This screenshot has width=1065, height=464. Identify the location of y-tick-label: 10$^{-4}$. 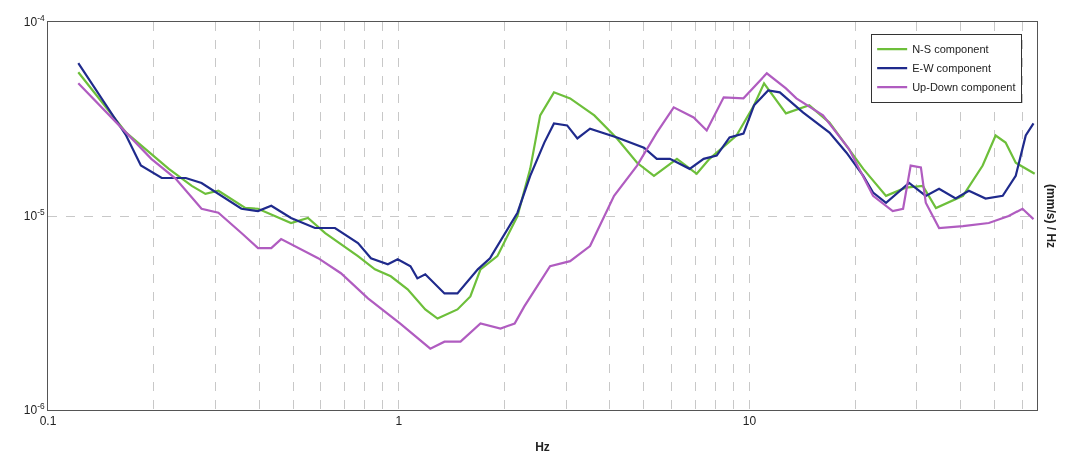
(34, 21).